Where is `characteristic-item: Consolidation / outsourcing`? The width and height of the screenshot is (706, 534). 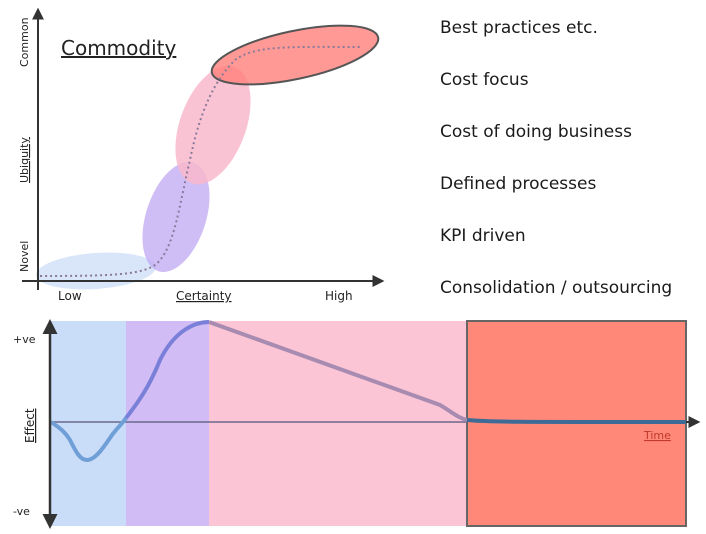 characteristic-item: Consolidation / outsourcing is located at coordinates (556, 288).